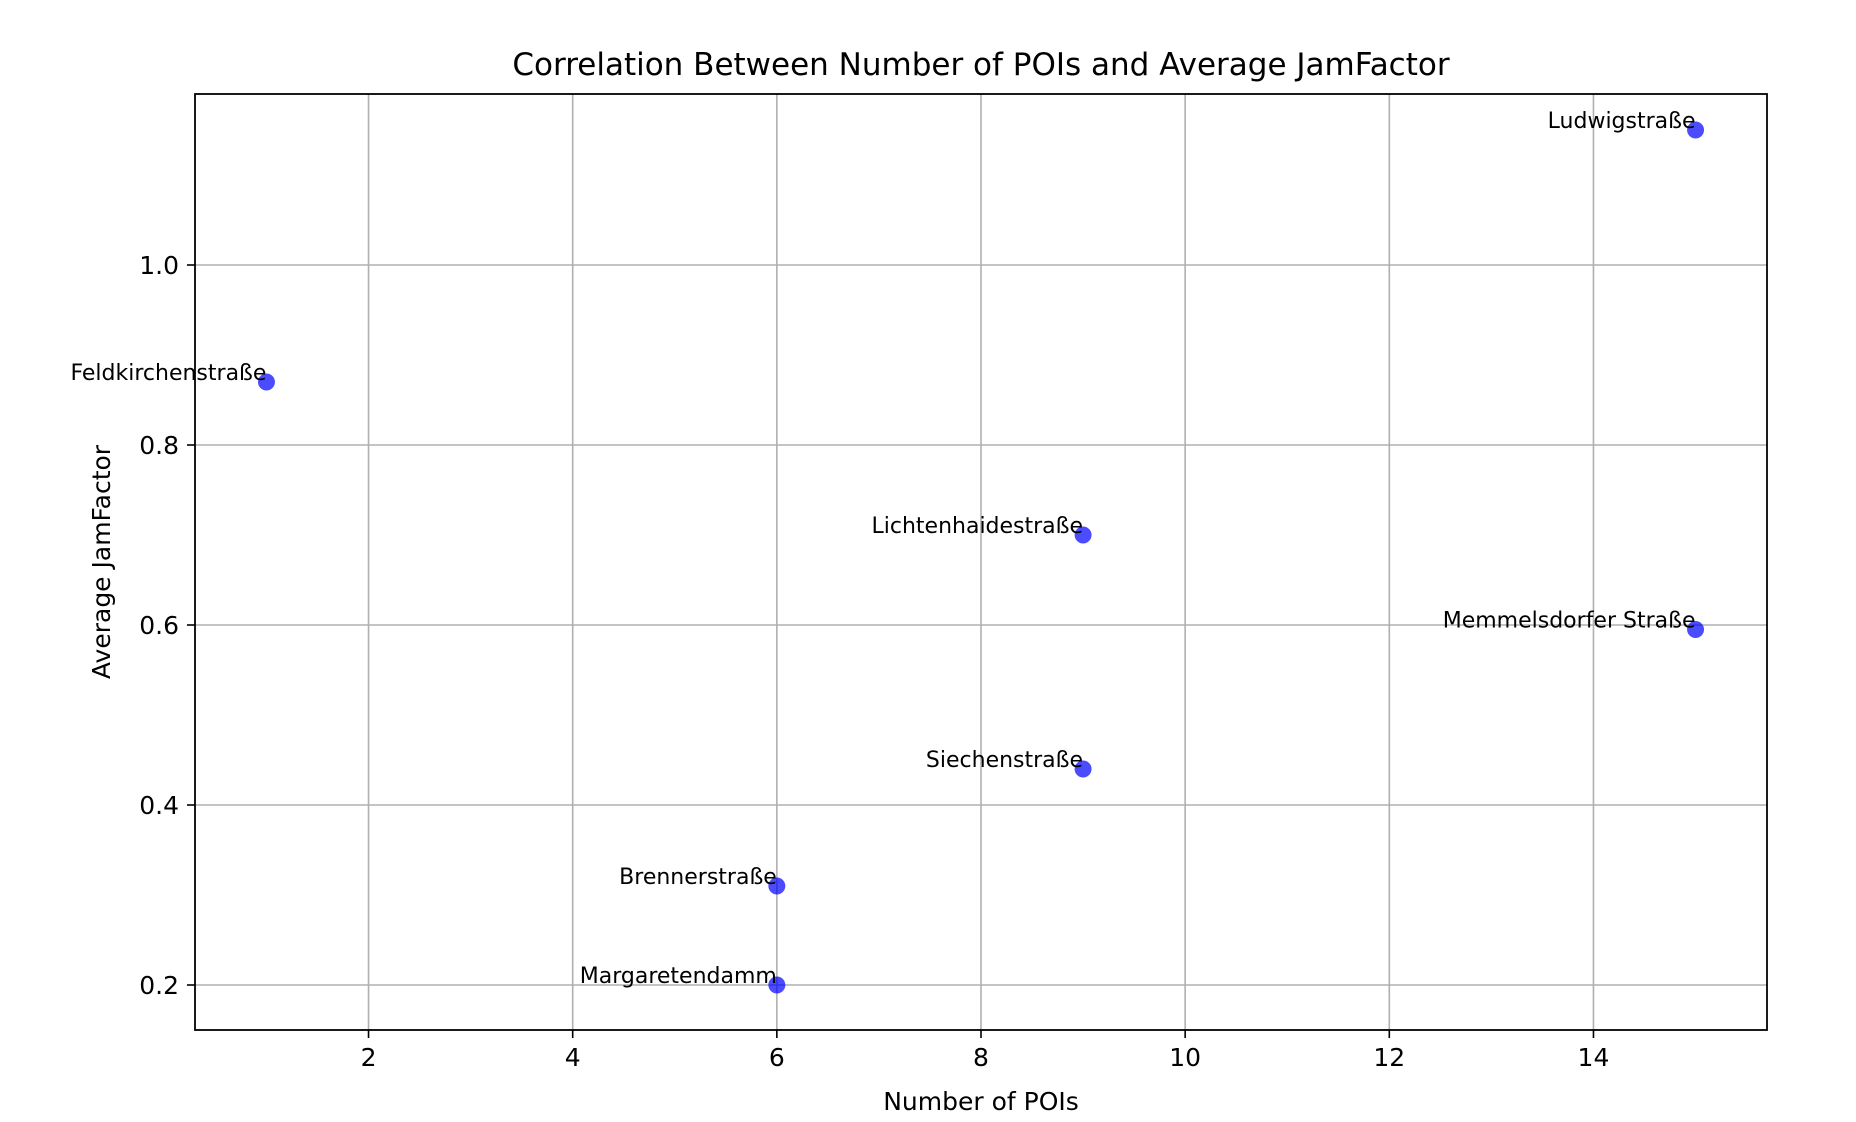 This screenshot has height=1122, width=1856. I want to click on point-label: Lichtenhaidestraße, so click(978, 526).